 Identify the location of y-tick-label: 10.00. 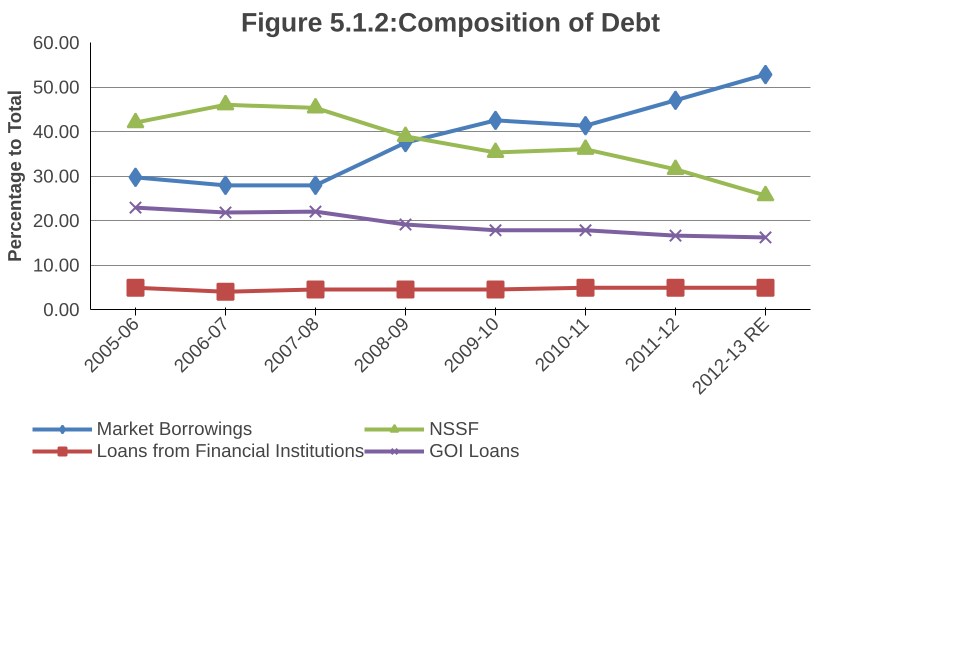
(56, 265).